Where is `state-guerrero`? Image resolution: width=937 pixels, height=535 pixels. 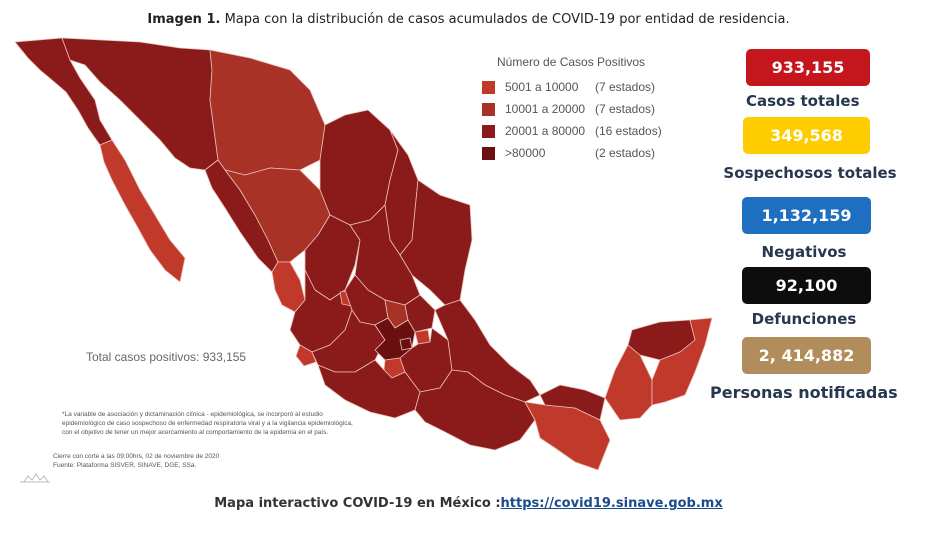
state-guerrero is located at coordinates (369, 389).